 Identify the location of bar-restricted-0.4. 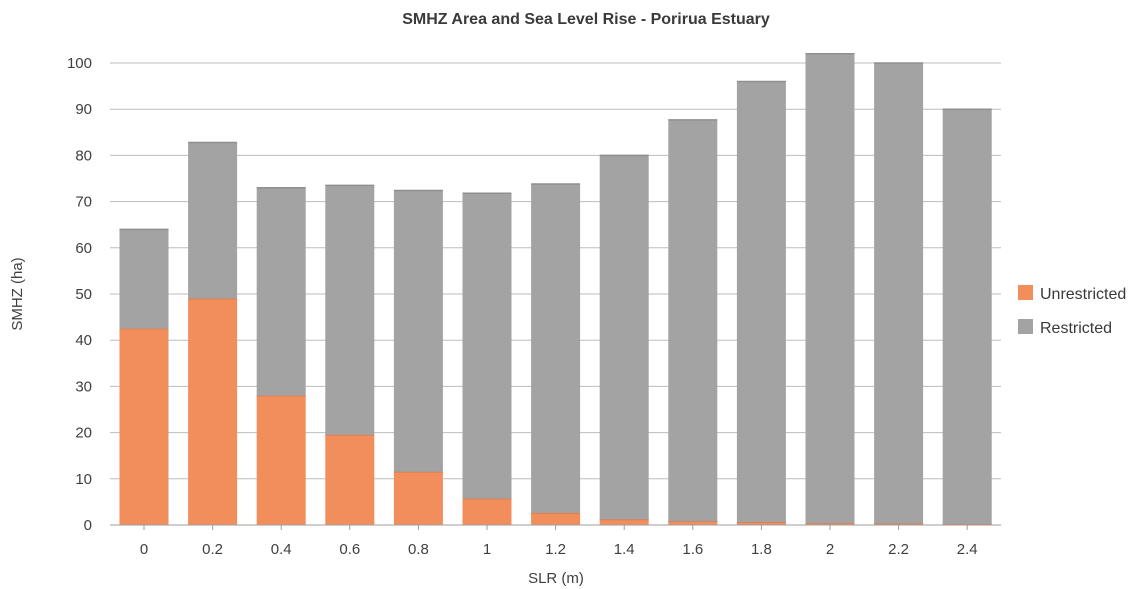
(281, 291).